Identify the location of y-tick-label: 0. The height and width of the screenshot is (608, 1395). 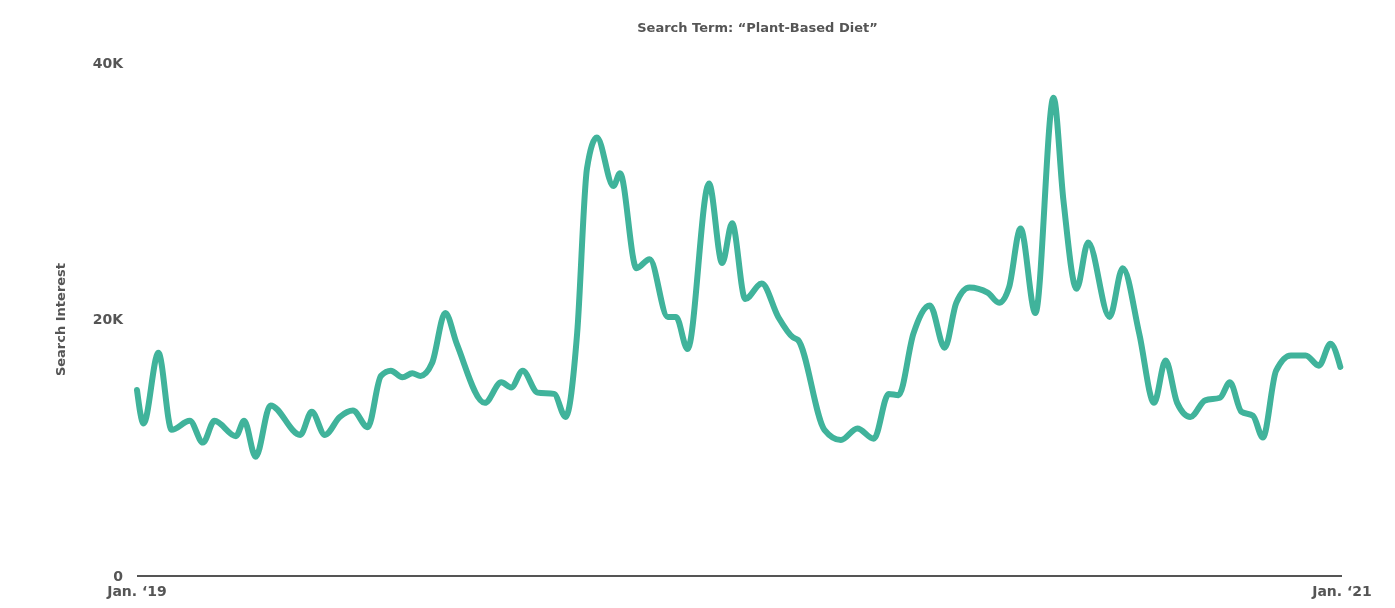
(118, 575).